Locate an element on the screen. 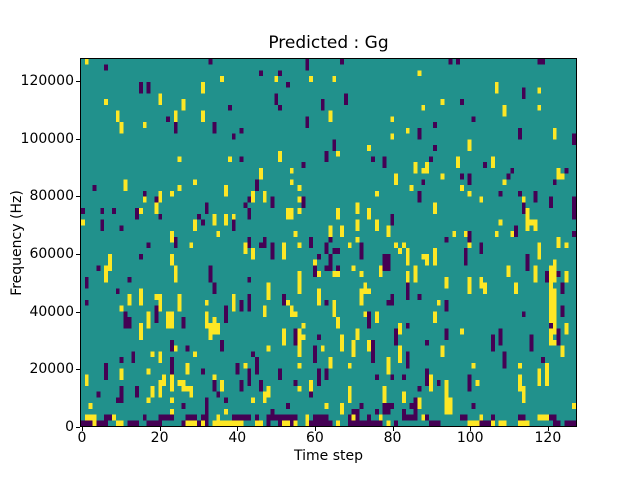  y-tick-label: 60000 is located at coordinates (51, 254).